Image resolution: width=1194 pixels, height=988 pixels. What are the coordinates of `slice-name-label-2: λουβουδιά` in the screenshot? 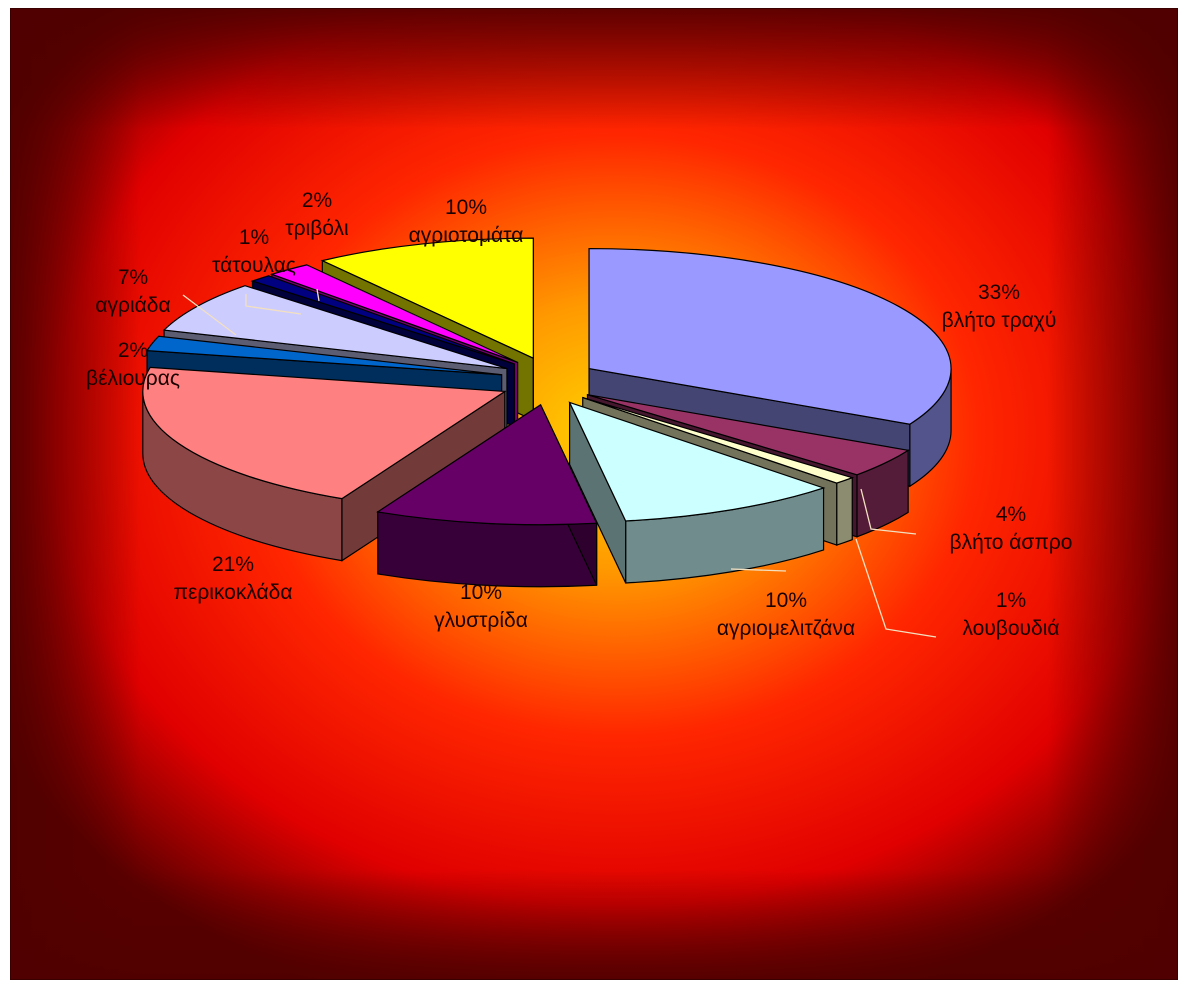 It's located at (1010, 628).